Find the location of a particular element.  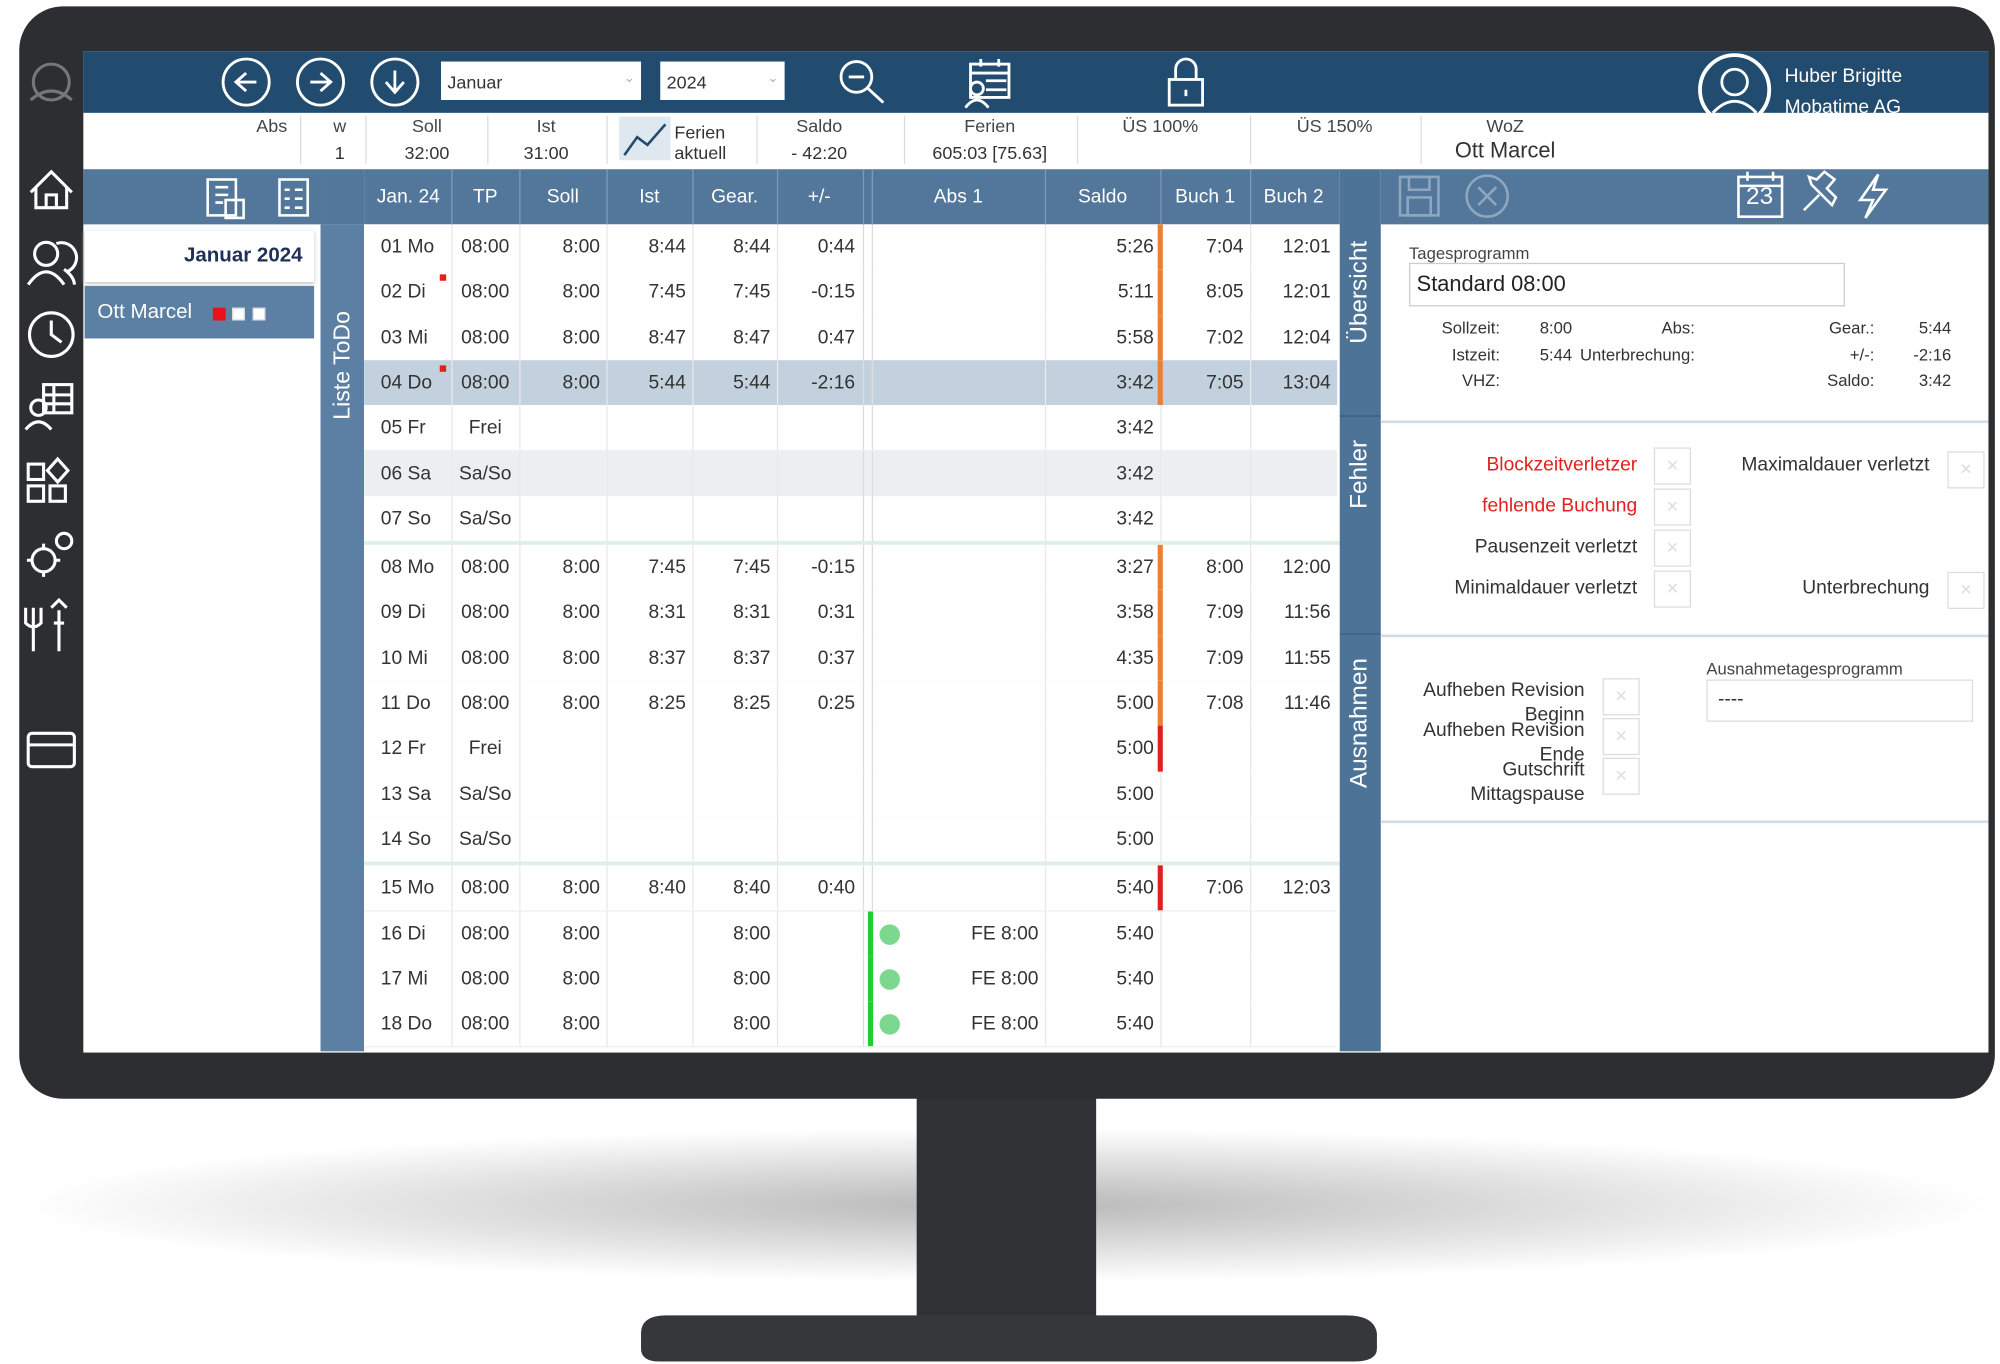

table-row: 04 Do 08:00 8:00 5:44 5:44 -2:16 3:42 7:05 13:04 is located at coordinates (851, 383).